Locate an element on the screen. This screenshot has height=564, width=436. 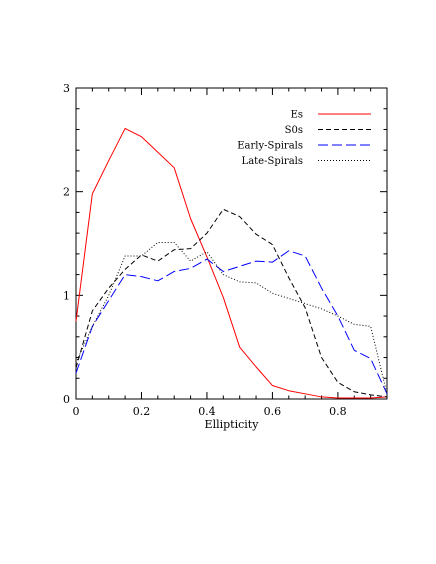
y-tick-label: 1 is located at coordinates (66, 295).